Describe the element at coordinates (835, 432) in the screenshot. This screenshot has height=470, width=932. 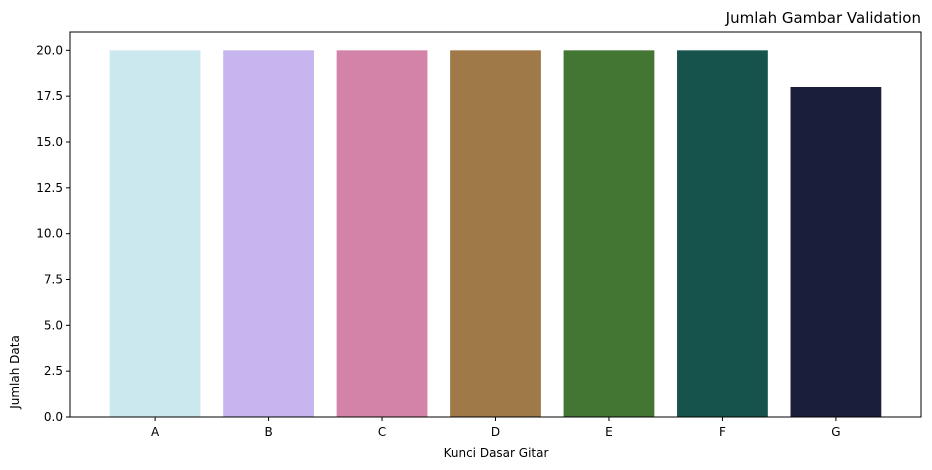
I see `x-tick-label: G` at that location.